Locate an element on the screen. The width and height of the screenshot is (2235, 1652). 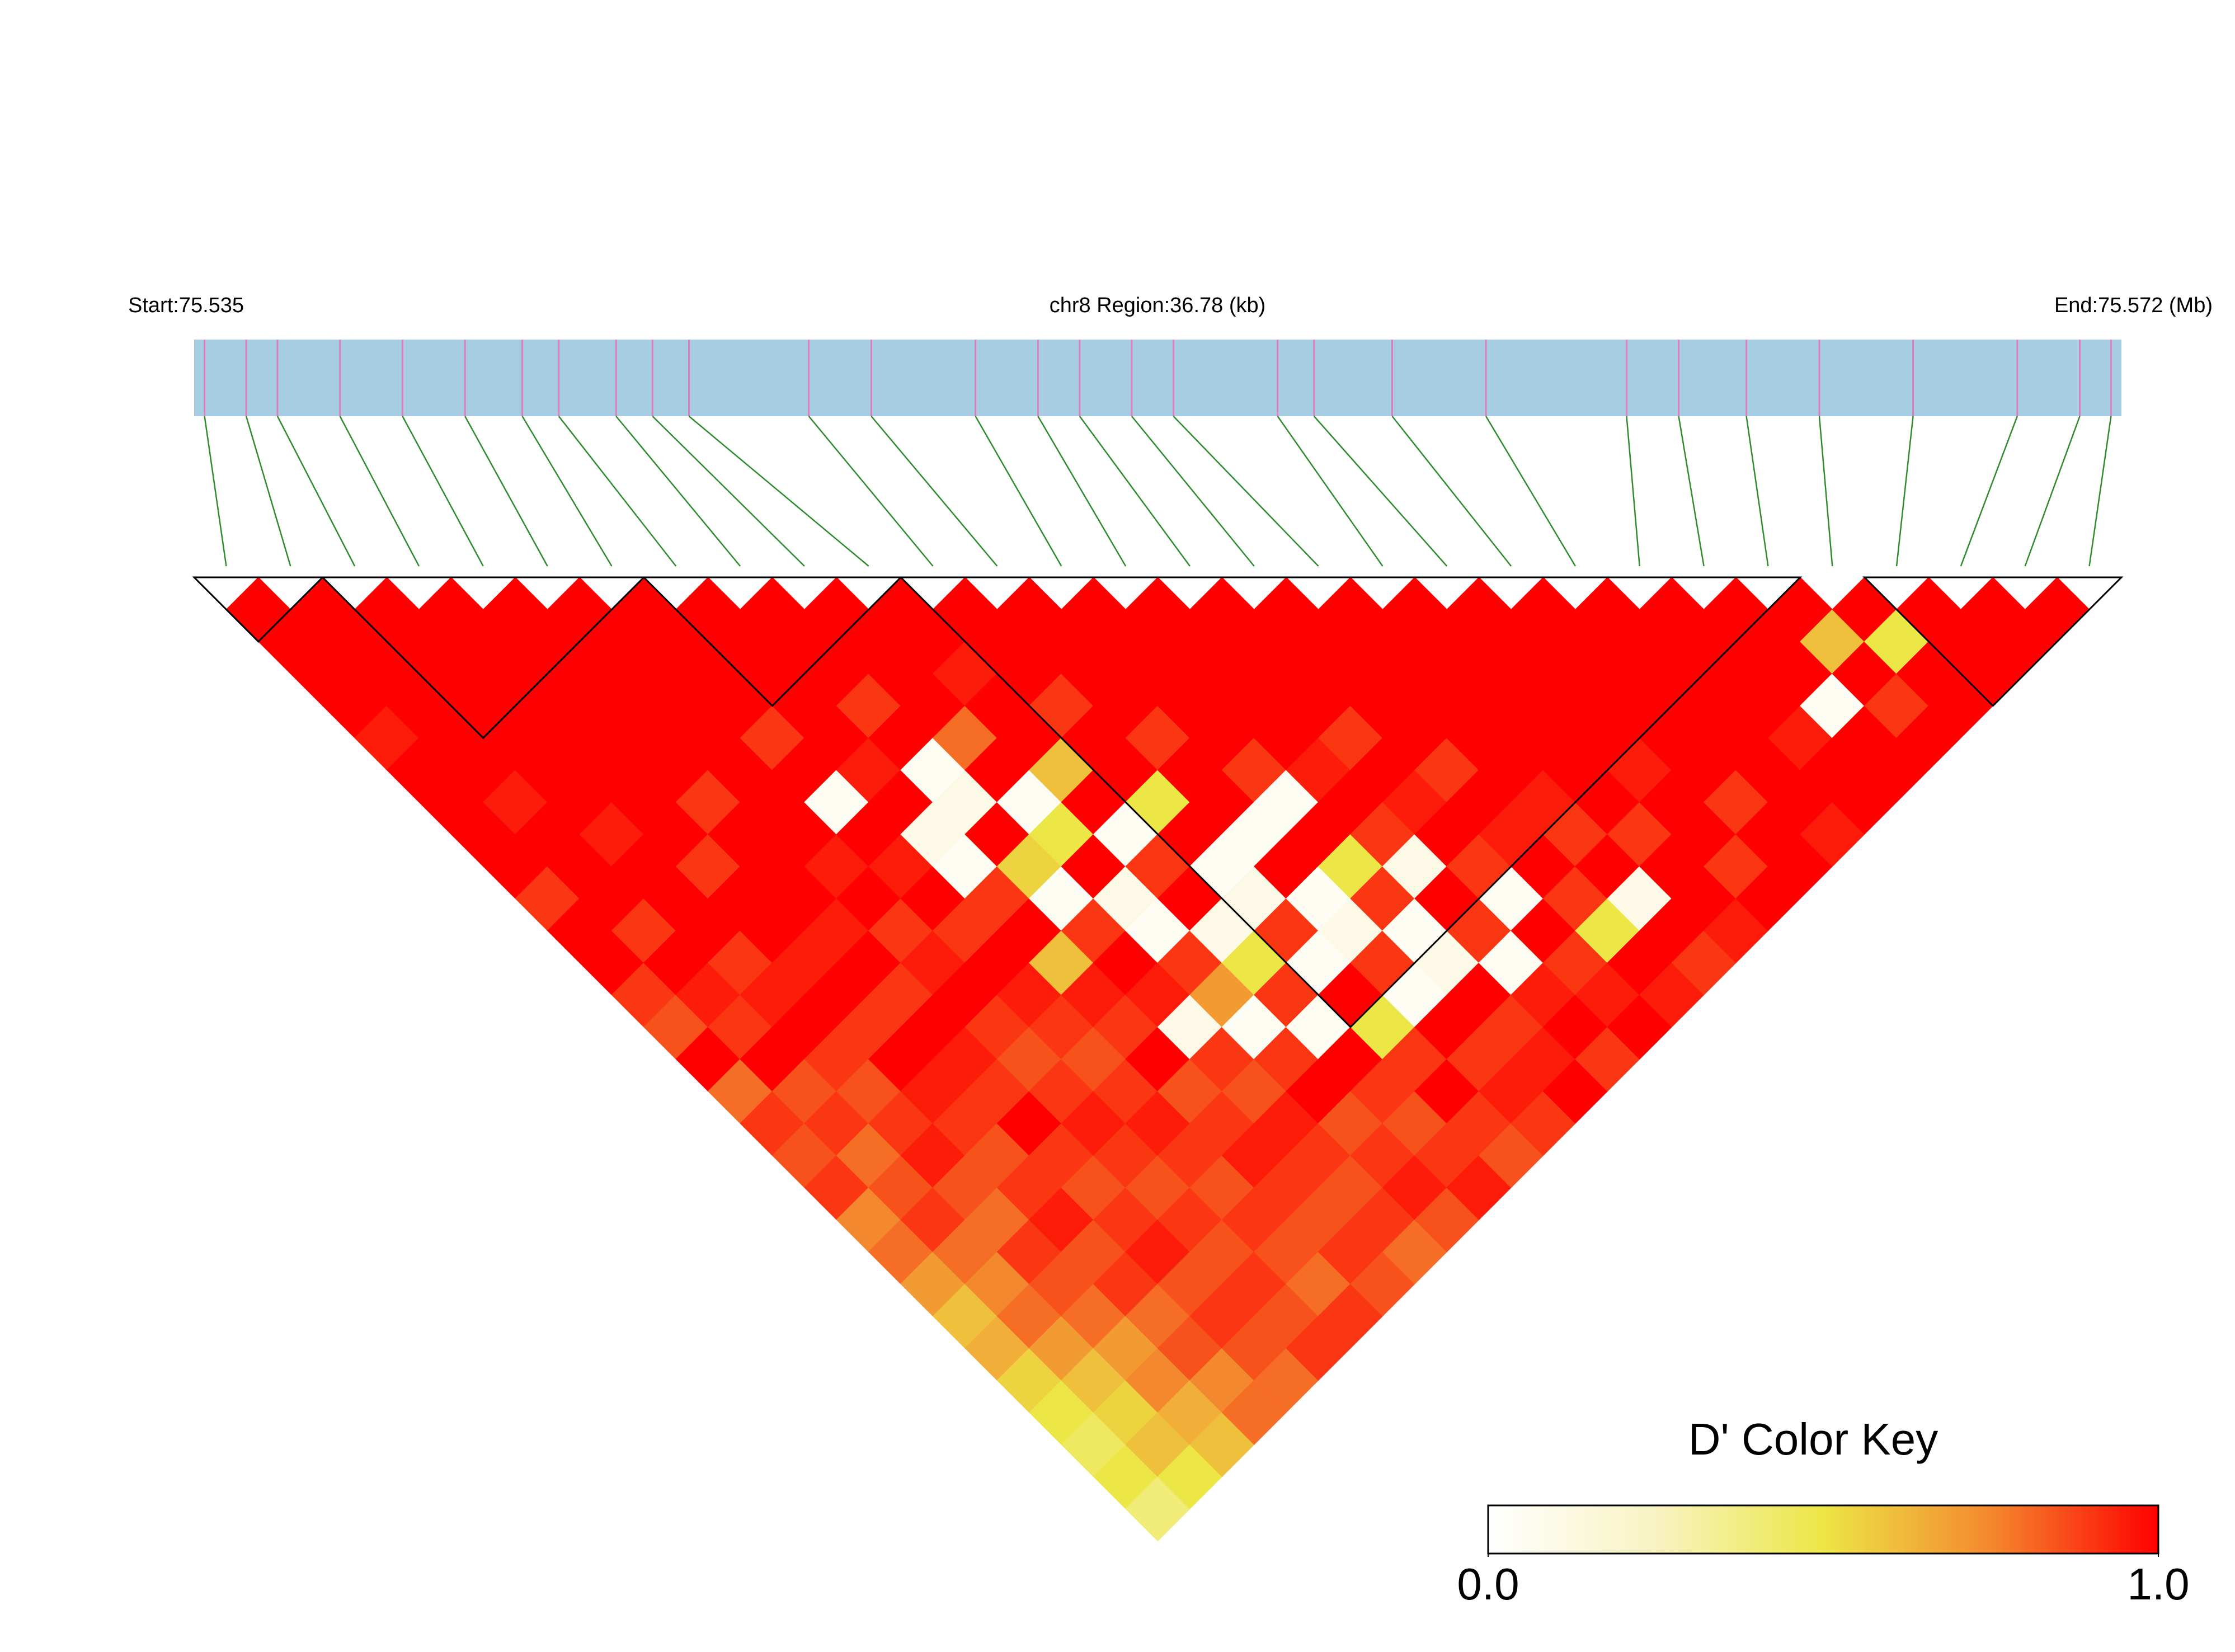
key-tick-label: 0.0 is located at coordinates (1488, 1584).